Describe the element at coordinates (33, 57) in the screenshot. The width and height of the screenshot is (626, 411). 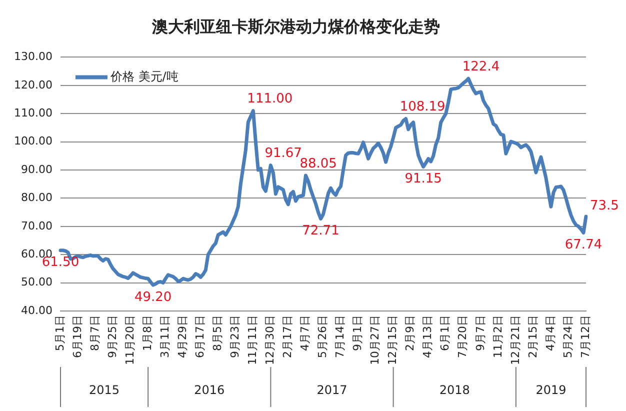
I see `y-tick-label: 130.00` at that location.